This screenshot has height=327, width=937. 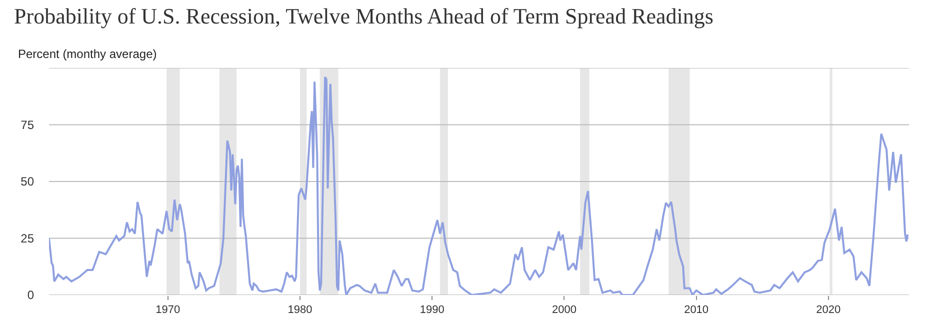 What do you see at coordinates (27, 181) in the screenshot?
I see `y-tick-label: 50` at bounding box center [27, 181].